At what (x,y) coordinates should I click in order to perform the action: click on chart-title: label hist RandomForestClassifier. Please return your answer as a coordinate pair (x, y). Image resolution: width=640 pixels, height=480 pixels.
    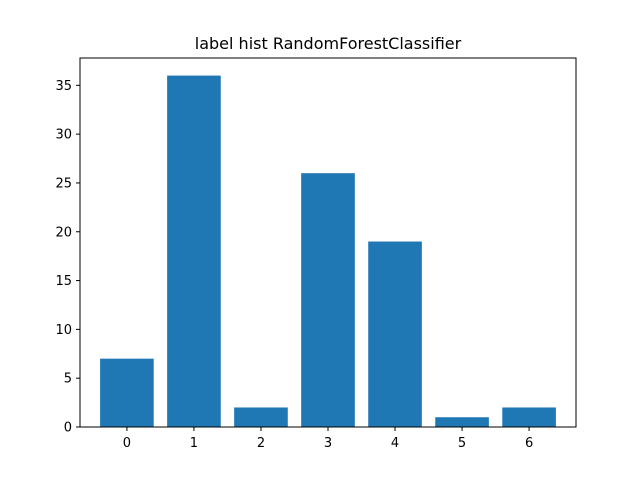
    Looking at the image, I should click on (328, 43).